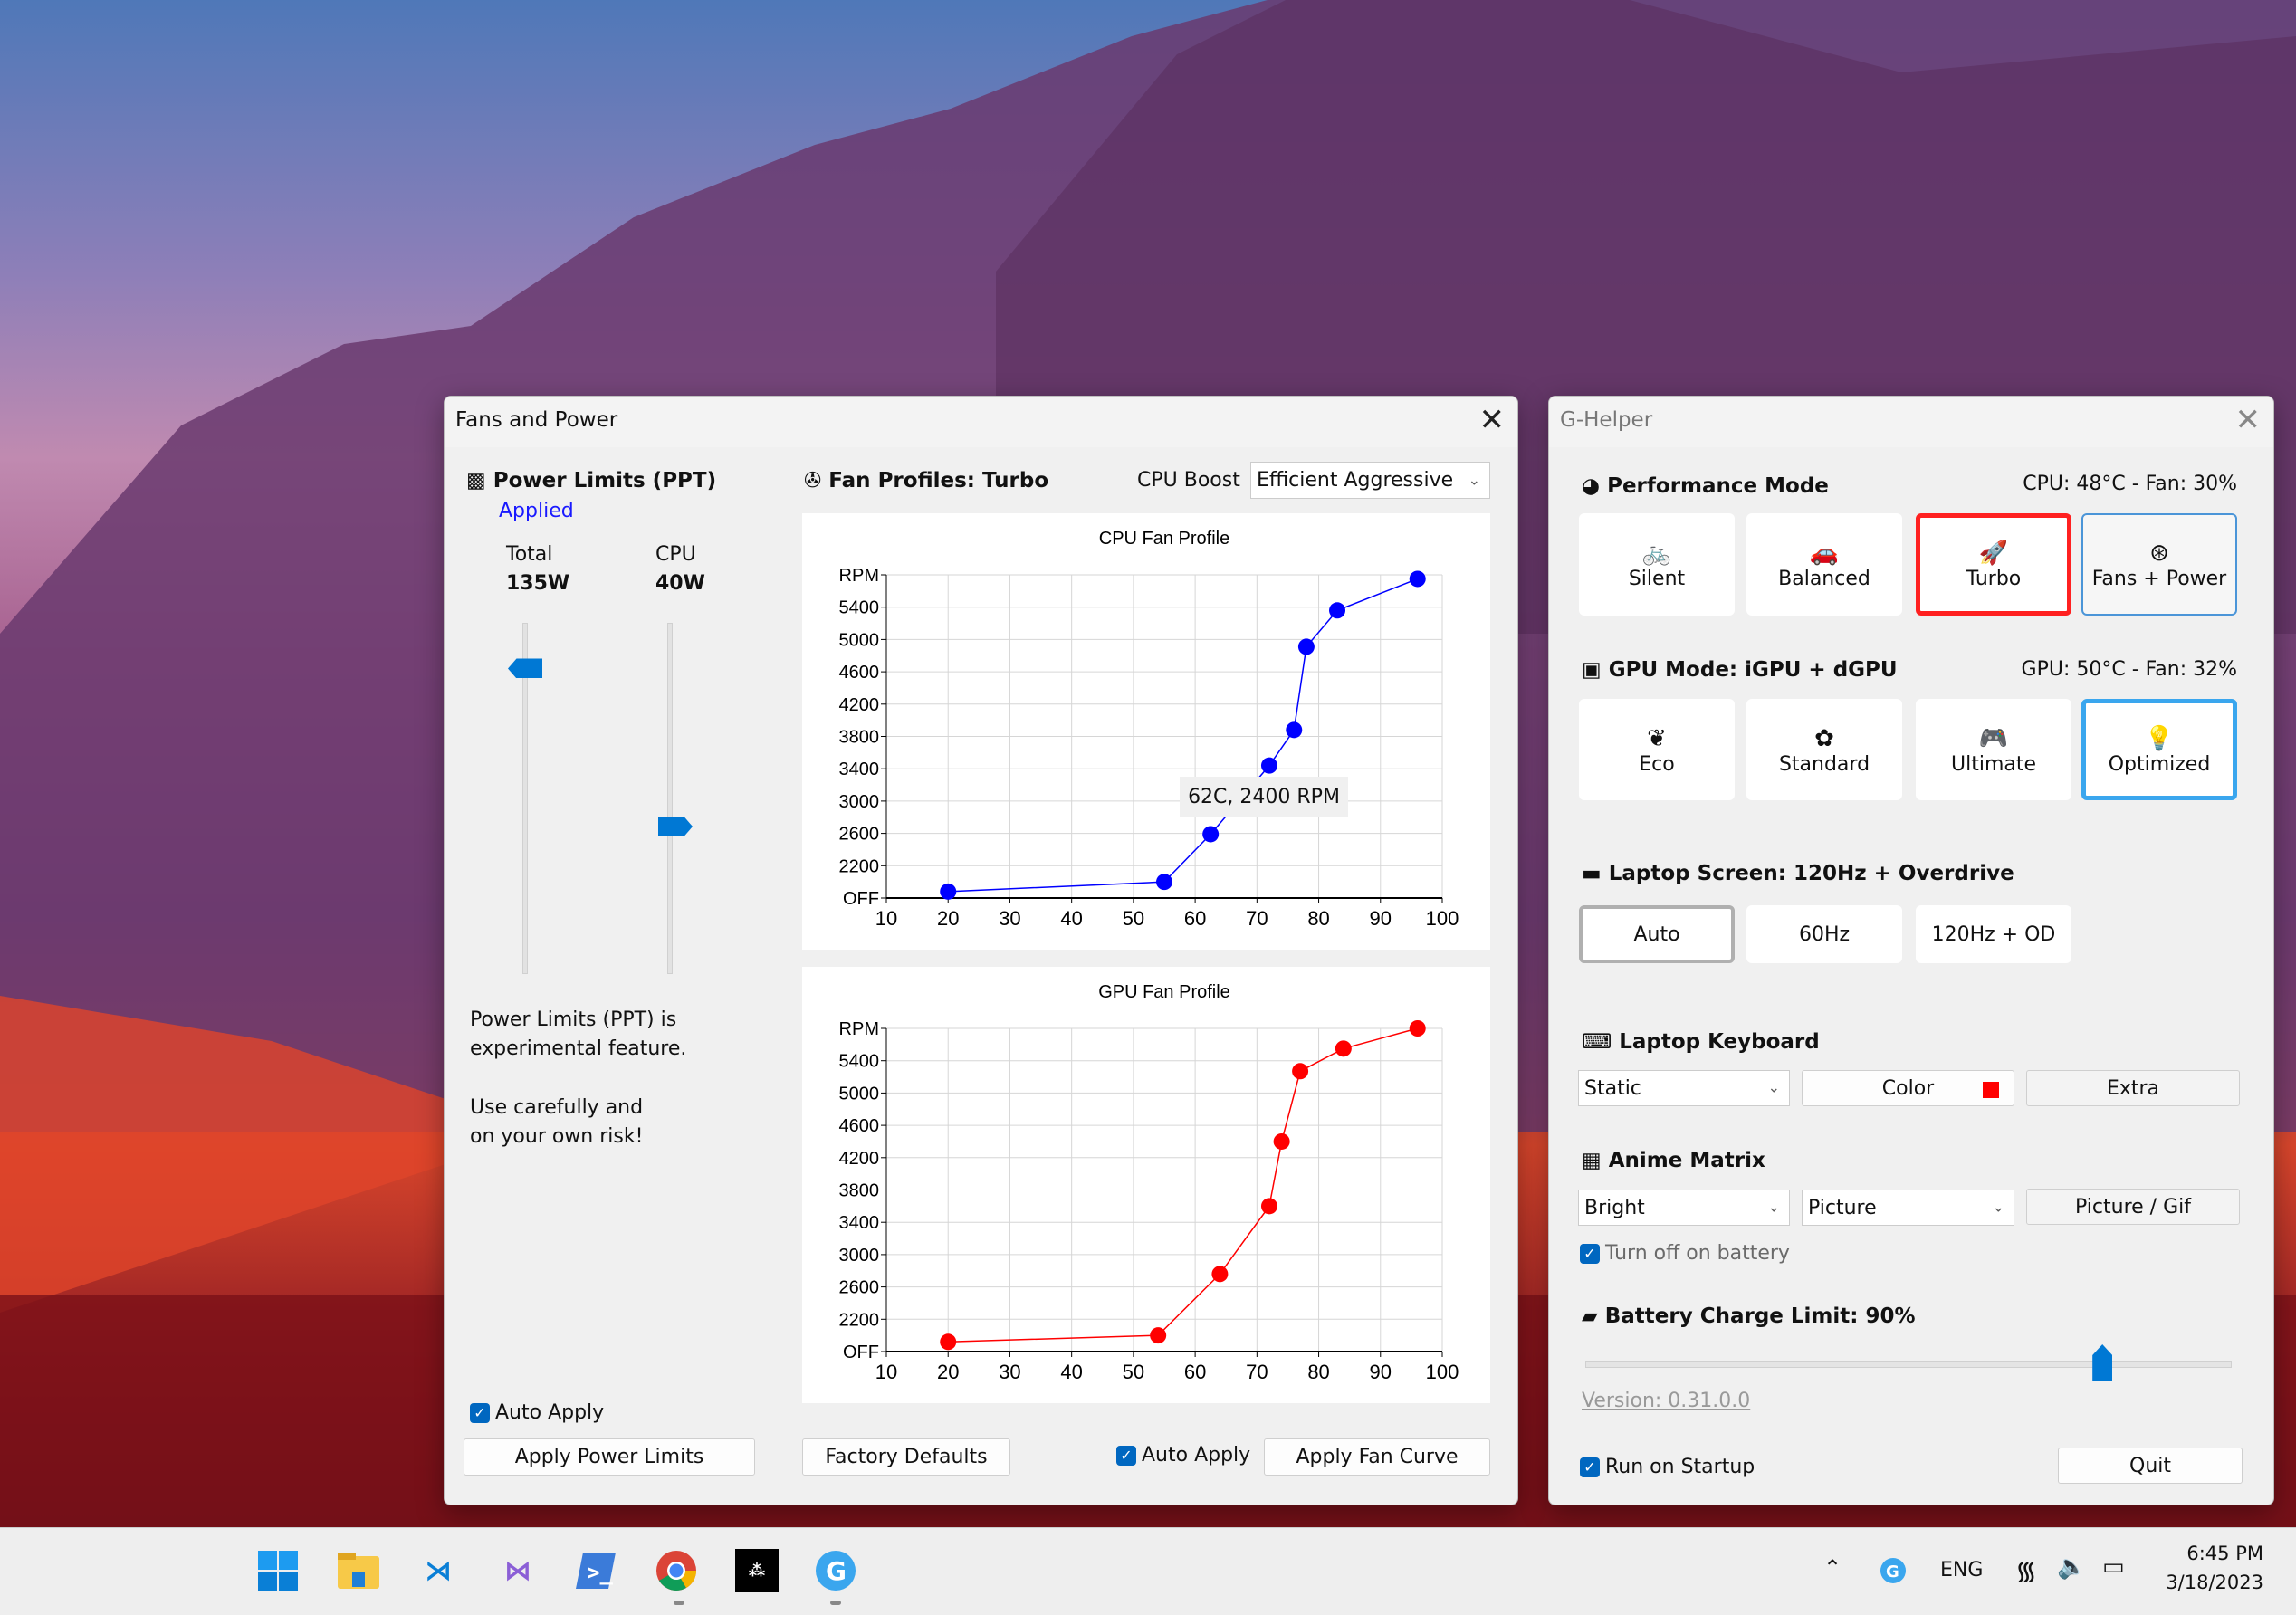  What do you see at coordinates (1592, 486) in the screenshot?
I see `speedometer-icon: ◕` at bounding box center [1592, 486].